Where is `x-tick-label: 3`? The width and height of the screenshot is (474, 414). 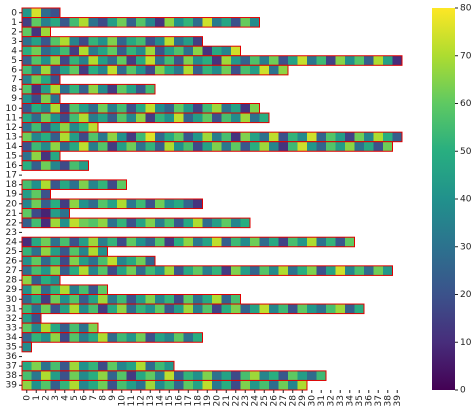 x-tick-label: 3 is located at coordinates (56, 398).